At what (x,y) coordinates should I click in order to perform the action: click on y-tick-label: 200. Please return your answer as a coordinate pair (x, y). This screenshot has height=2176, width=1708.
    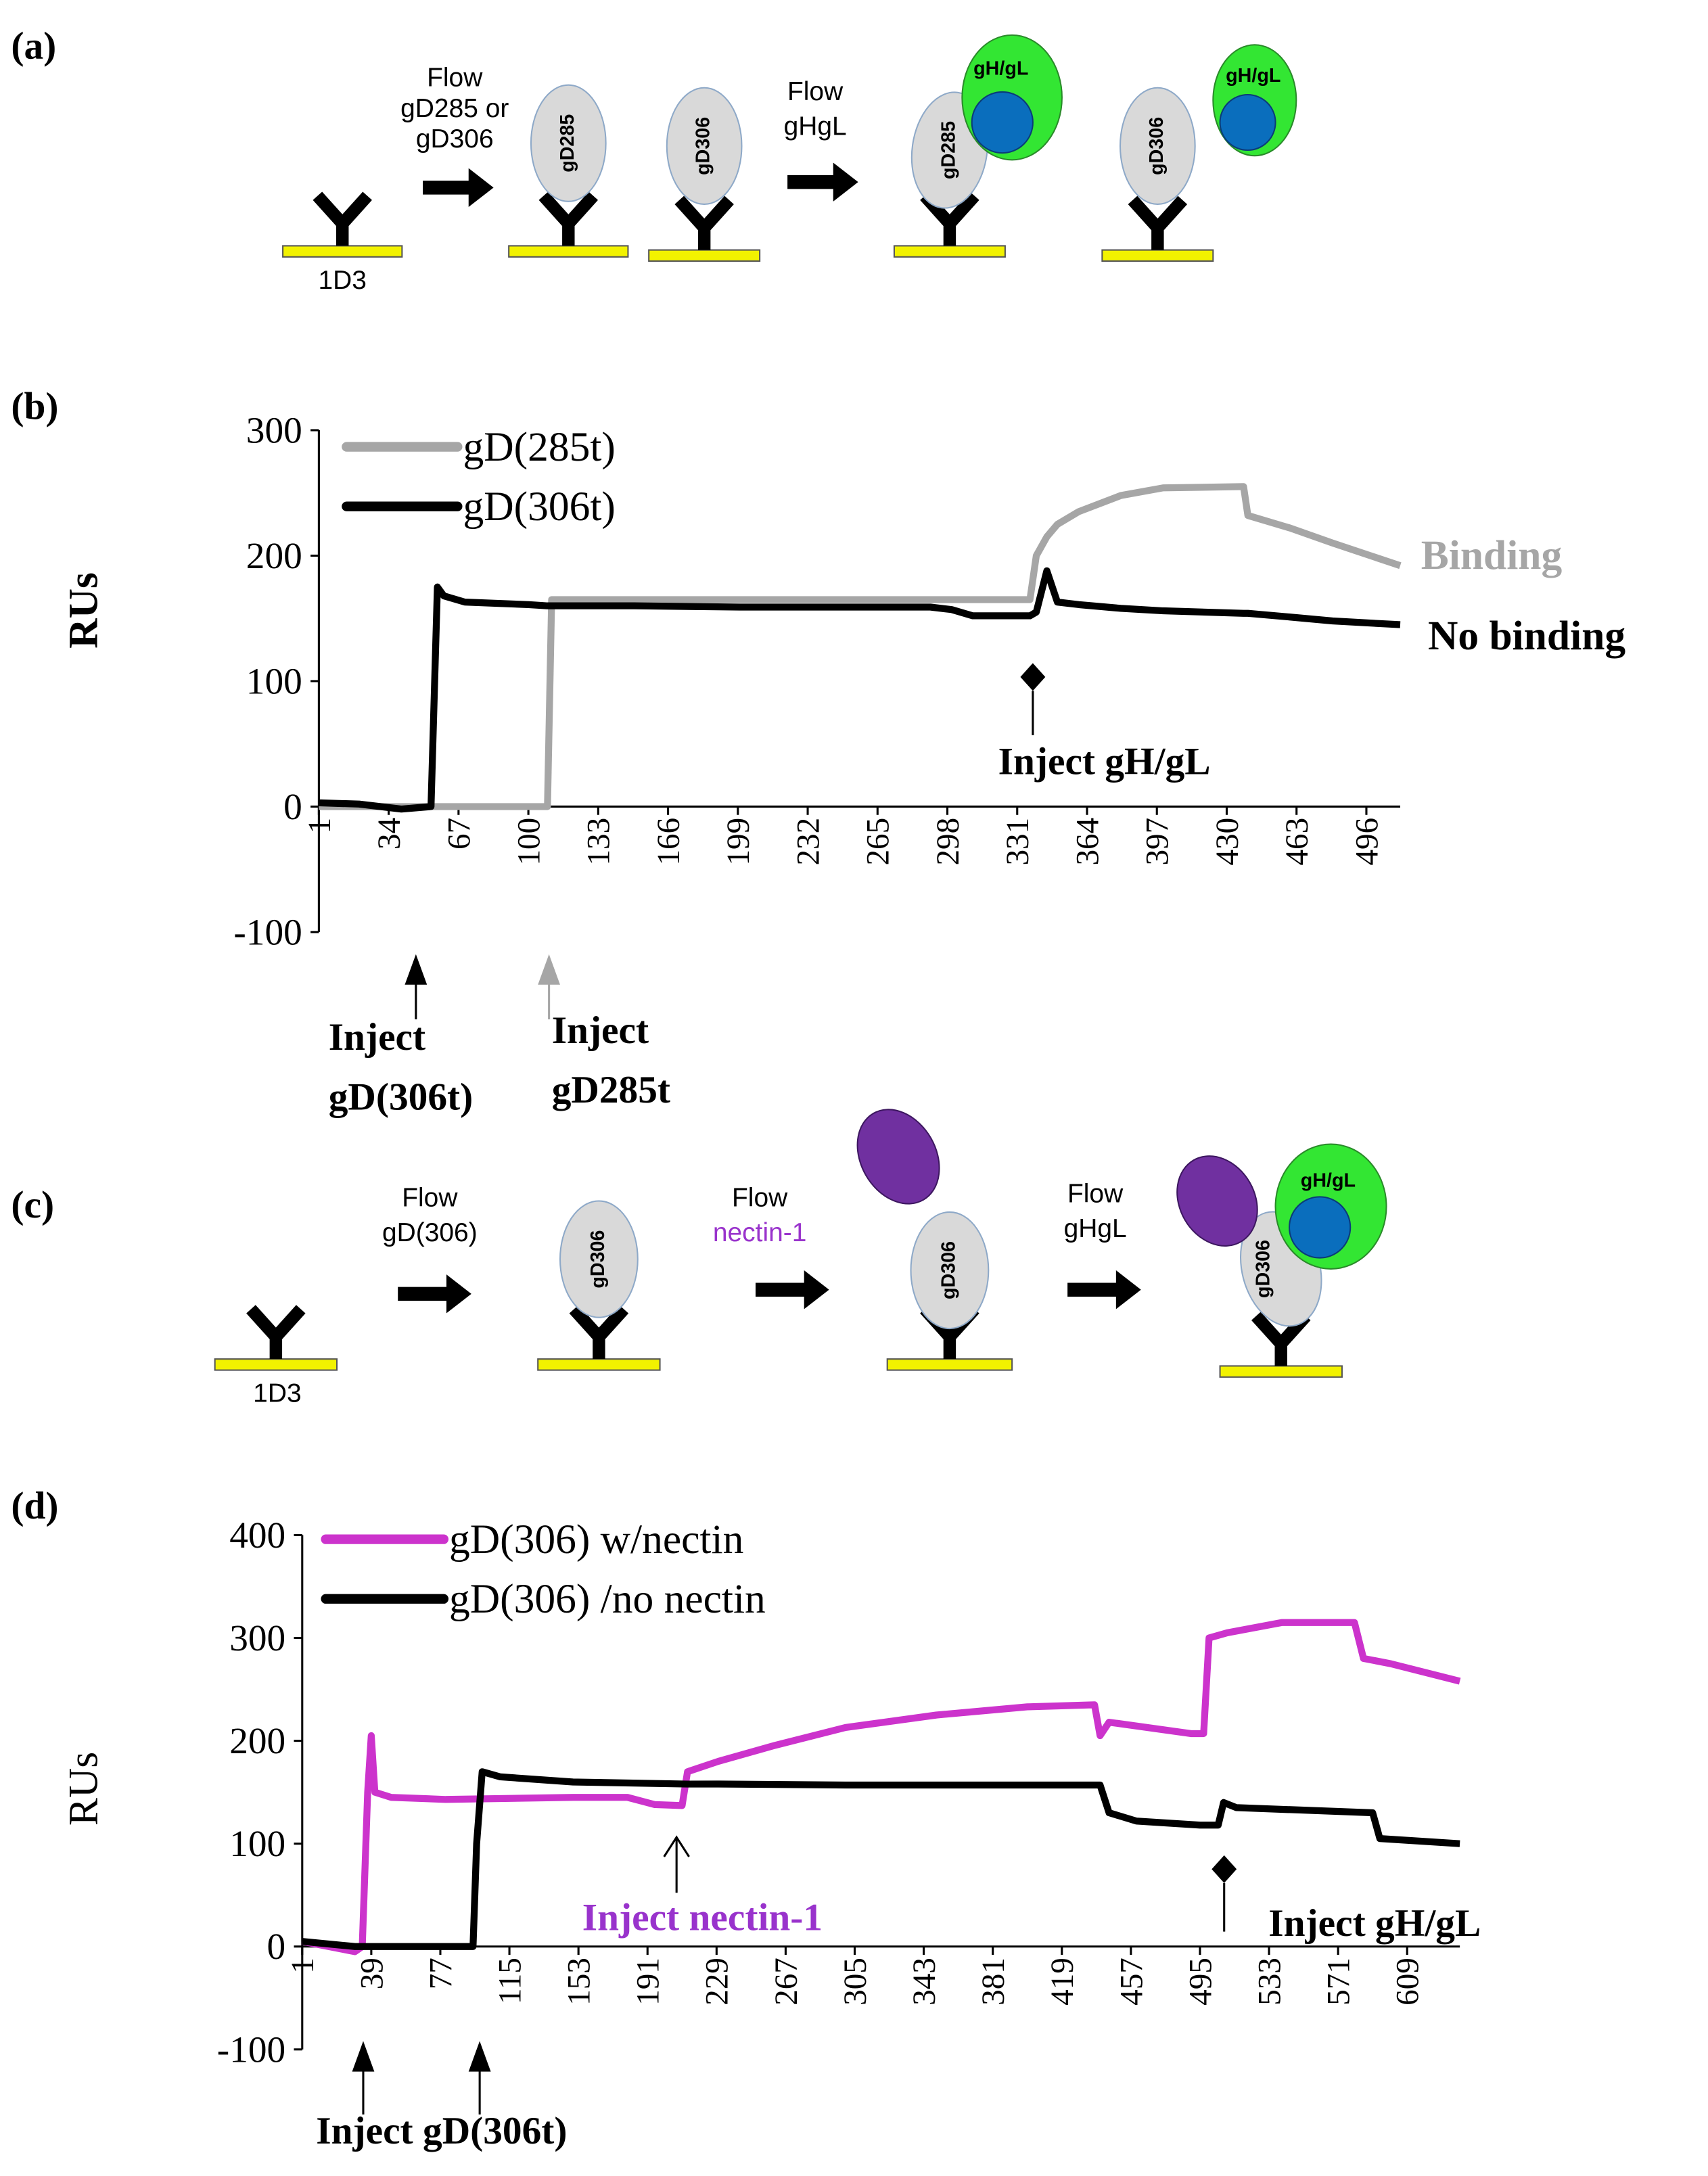
    Looking at the image, I should click on (274, 555).